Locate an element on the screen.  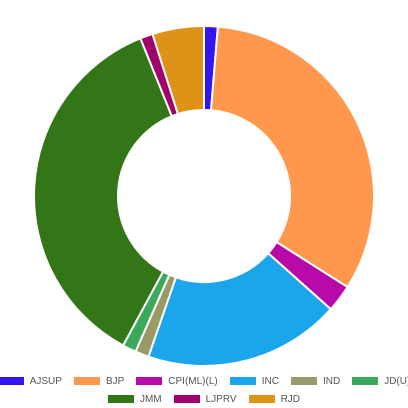
legend-label: JMM is located at coordinates (150, 399).